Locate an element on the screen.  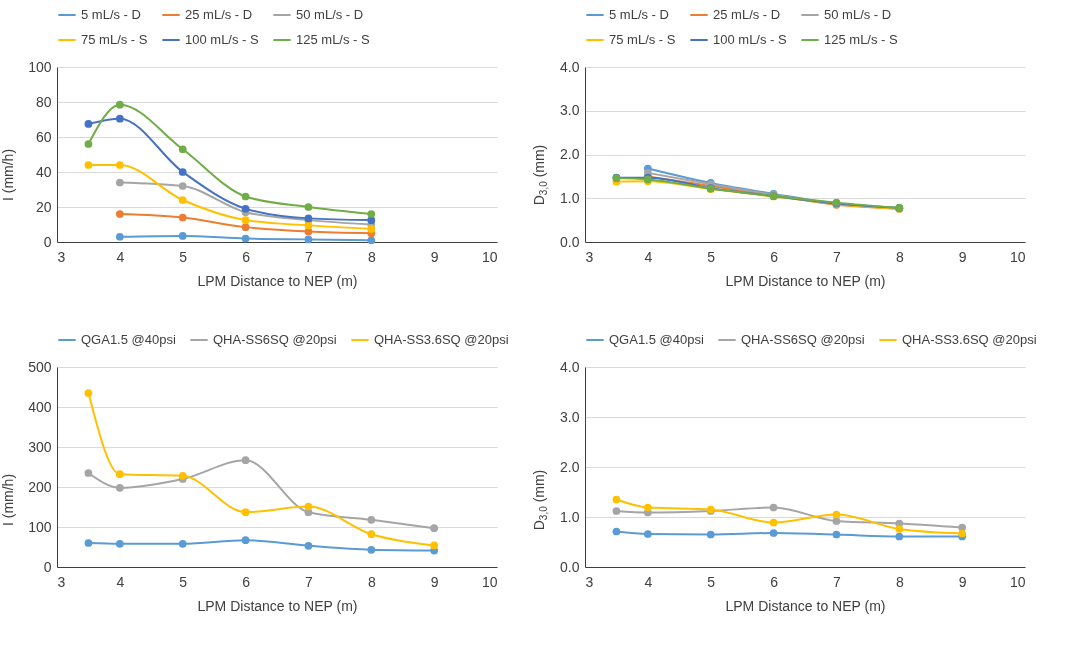
legend-label: 125 mL/s - S is located at coordinates (333, 39).